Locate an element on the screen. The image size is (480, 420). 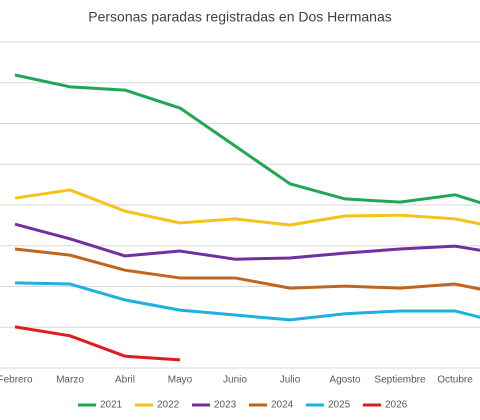
x-tick-label: Febrero is located at coordinates (16, 380).